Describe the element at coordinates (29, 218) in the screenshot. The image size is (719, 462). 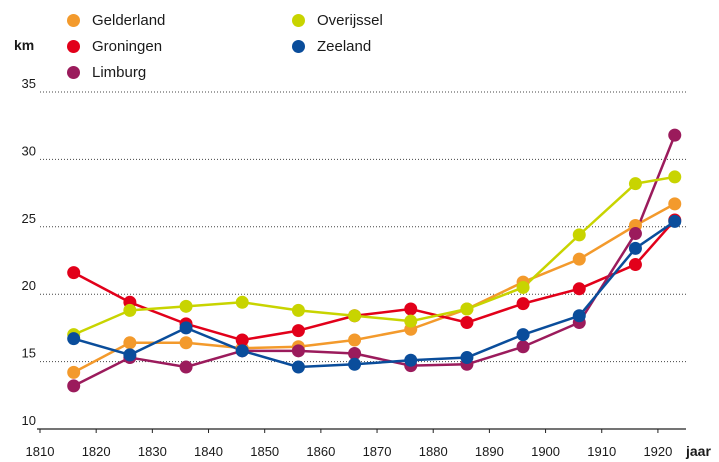
I see `y-tick-label: 25` at that location.